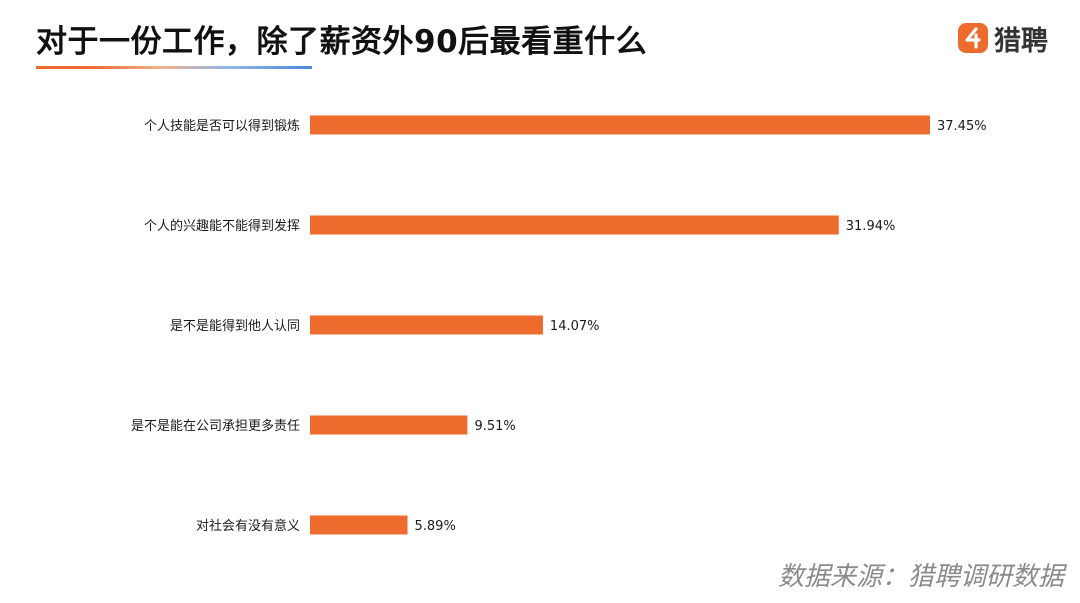 Image resolution: width=1080 pixels, height=603 pixels. Describe the element at coordinates (871, 226) in the screenshot. I see `value-label: 31.94%` at that location.